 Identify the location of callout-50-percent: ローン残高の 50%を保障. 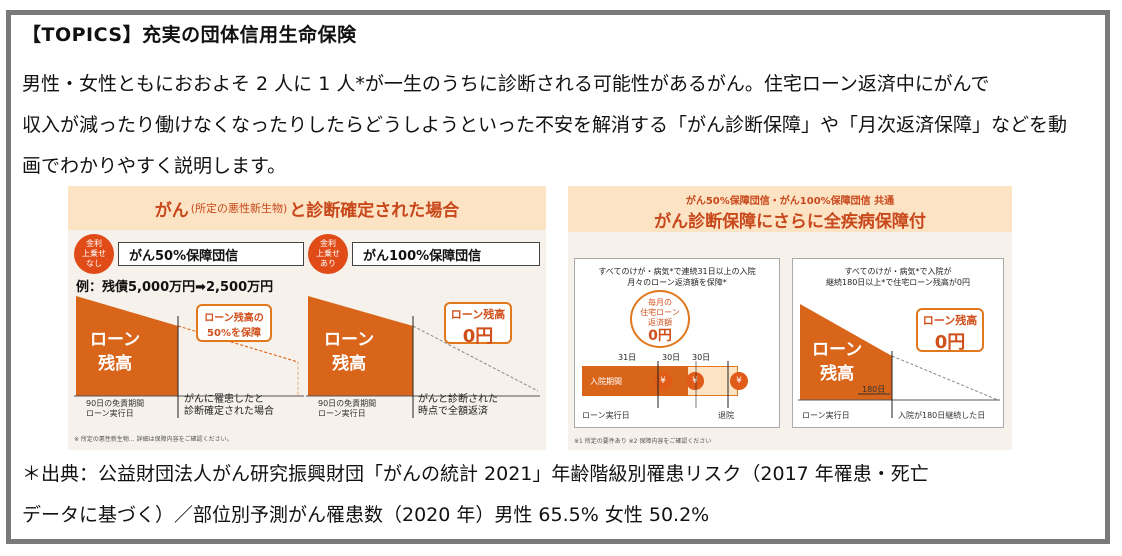
(234, 323).